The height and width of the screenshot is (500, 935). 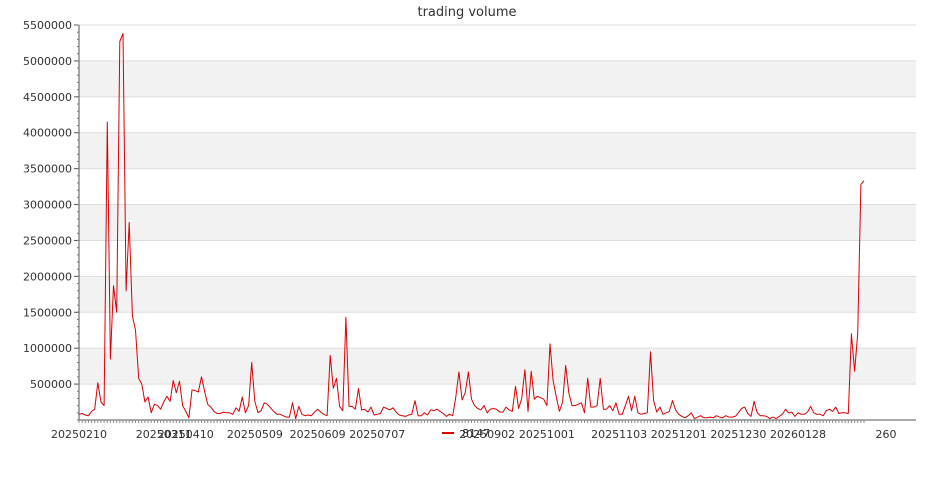 What do you see at coordinates (679, 434) in the screenshot?
I see `x-tick-label: 20251201` at bounding box center [679, 434].